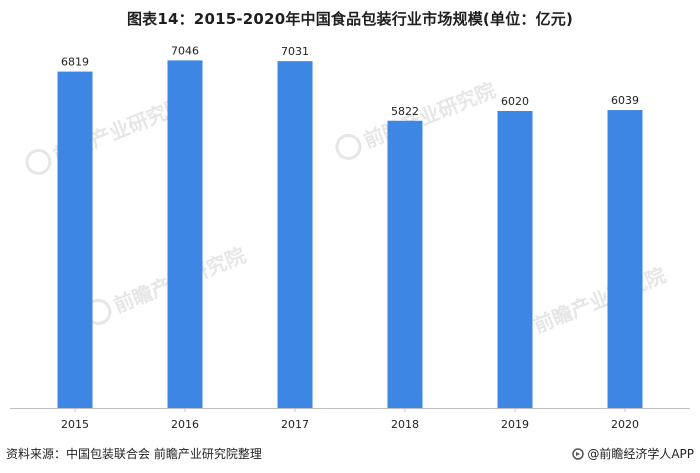  I want to click on x-tick-label: 2020, so click(625, 424).